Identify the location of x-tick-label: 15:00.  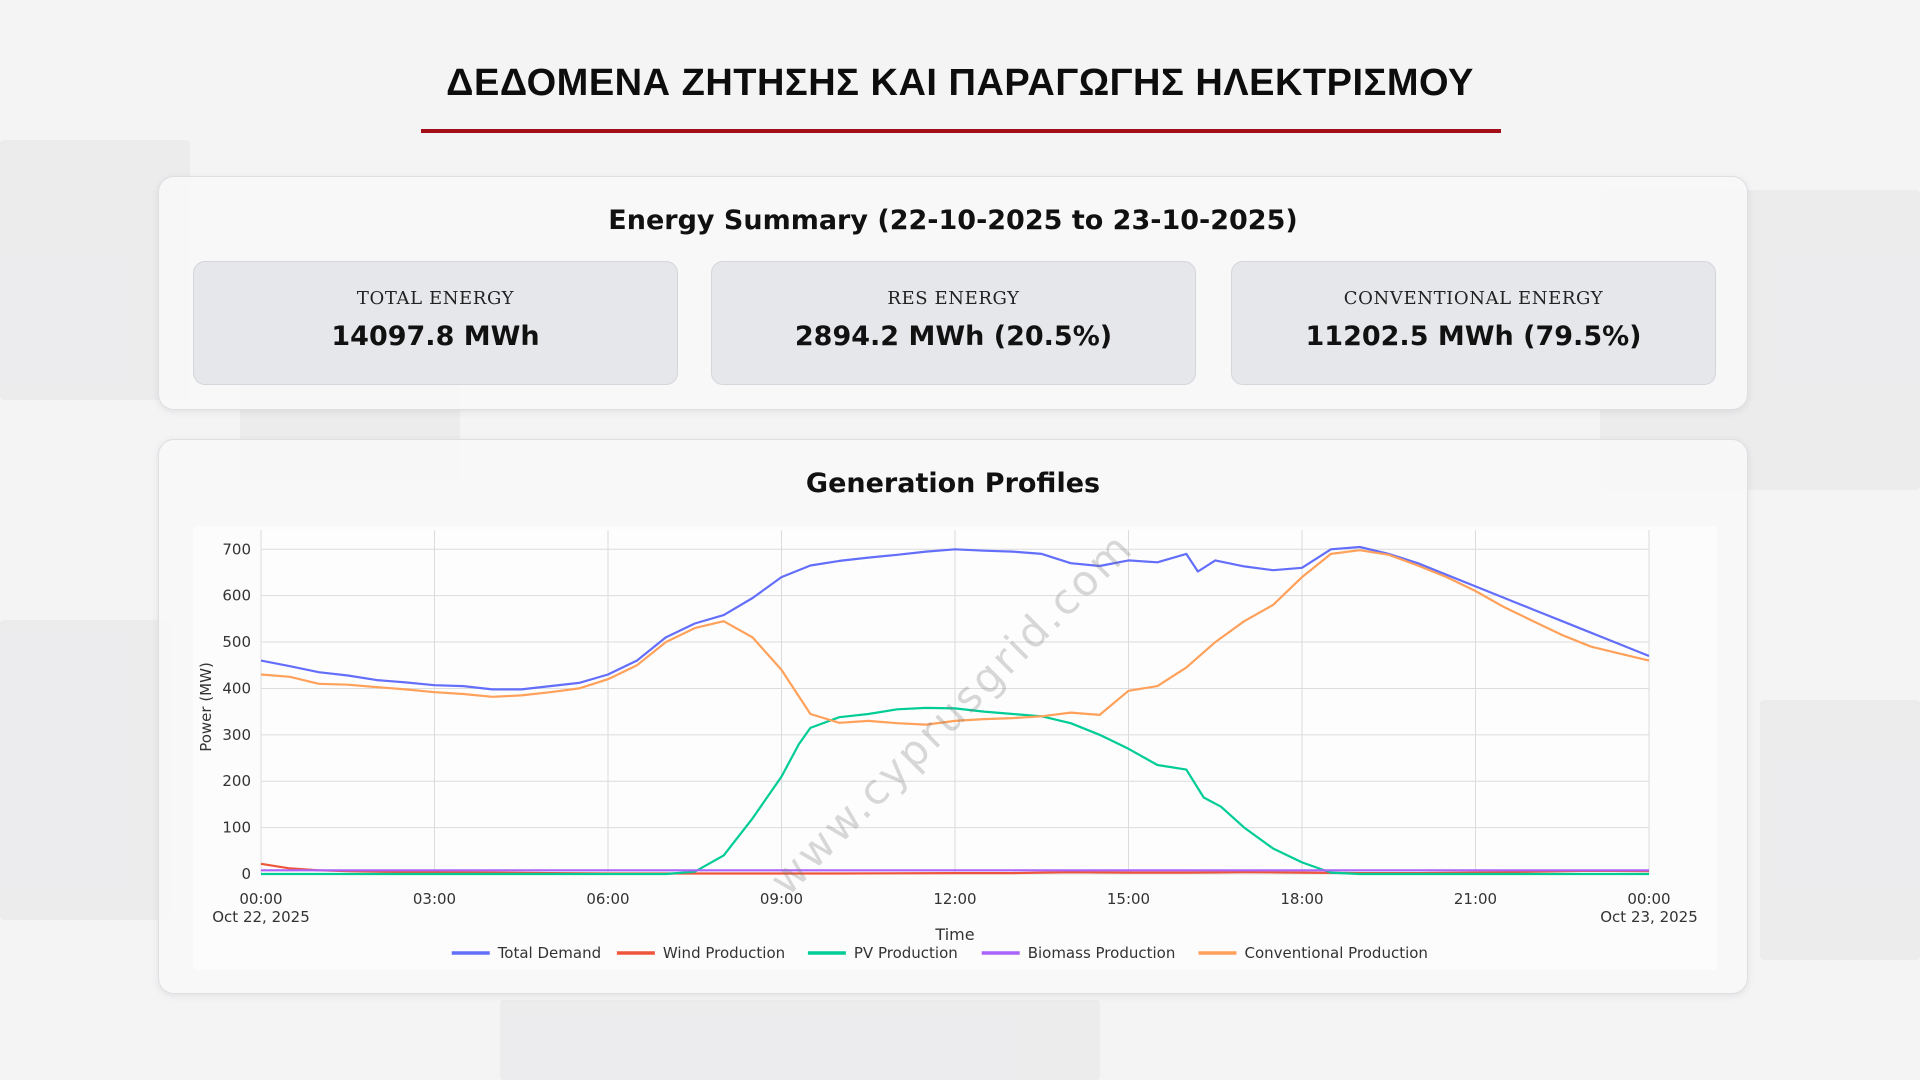
(1128, 899).